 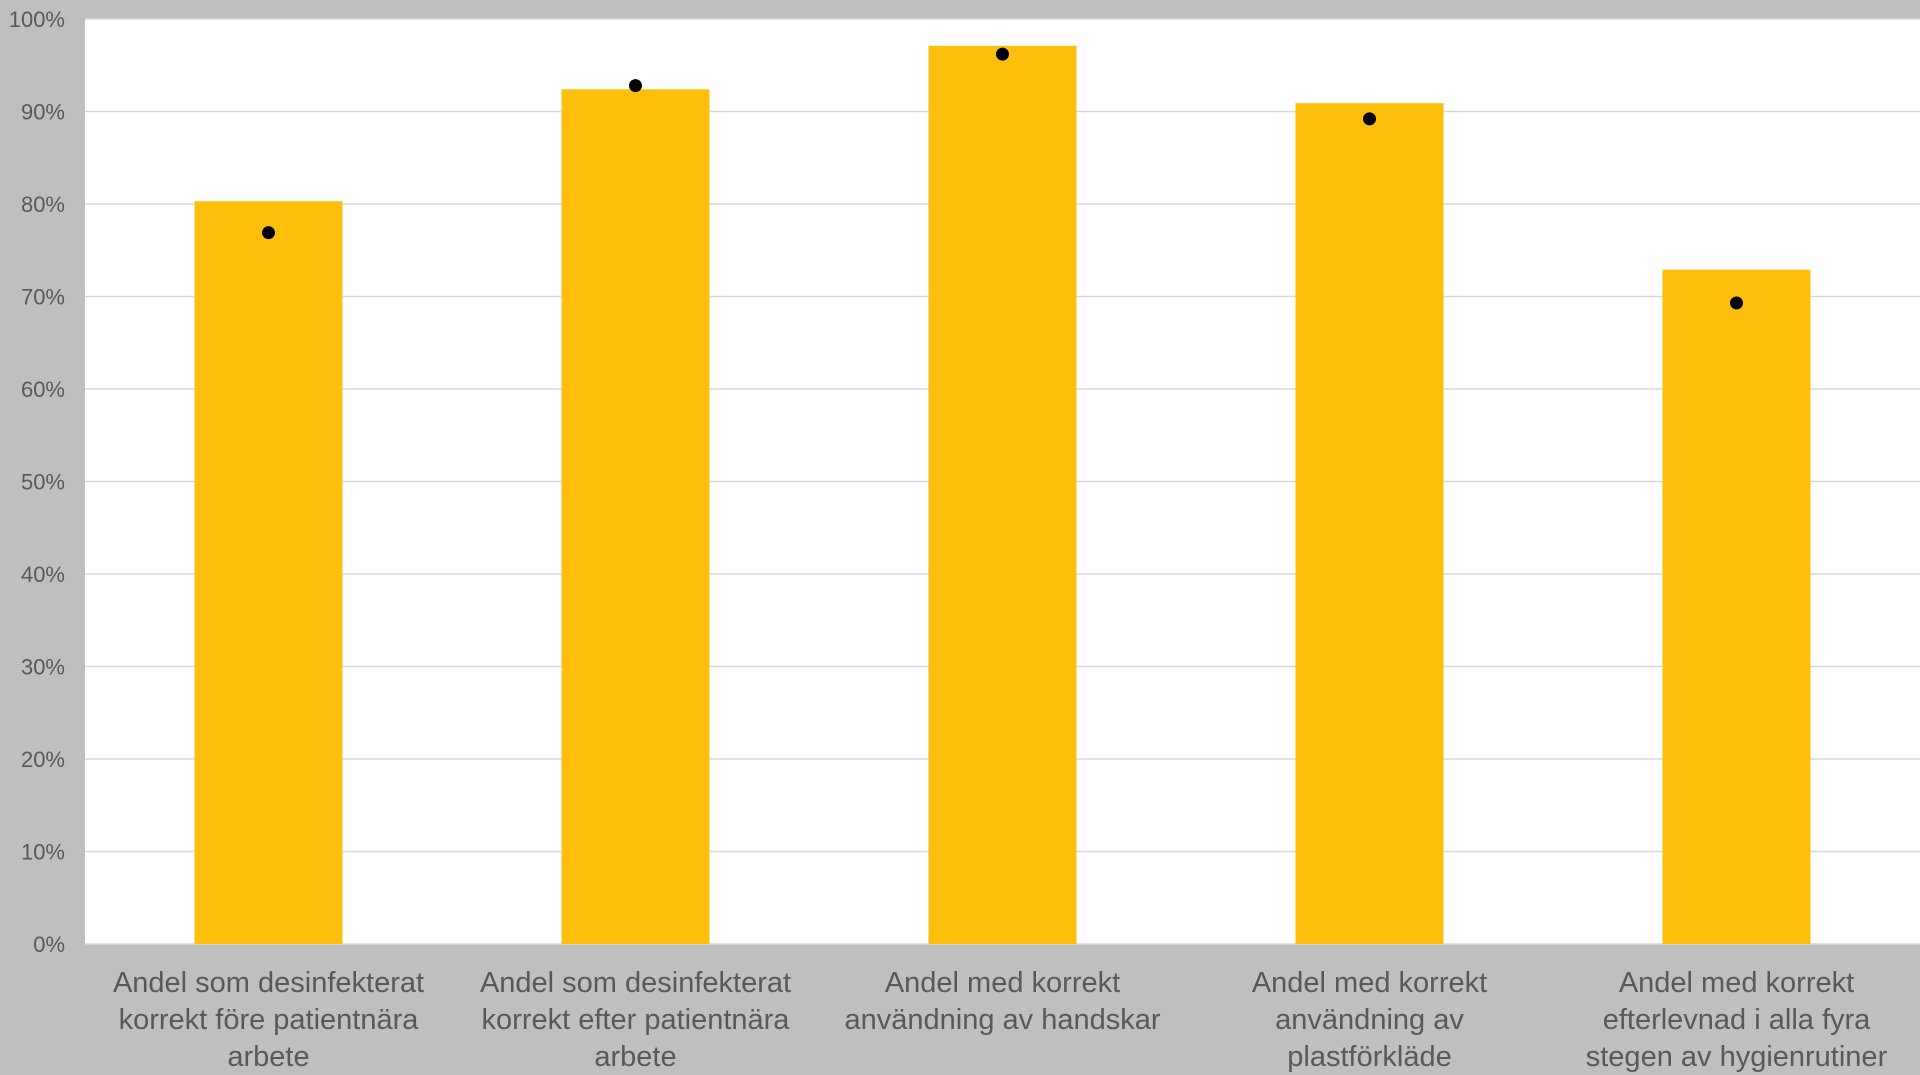 I want to click on y-axis-tick-labels: 0% 10% 20% 30% 40% 50% 60% 70% 80% 90% 100%, so click(x=37, y=482).